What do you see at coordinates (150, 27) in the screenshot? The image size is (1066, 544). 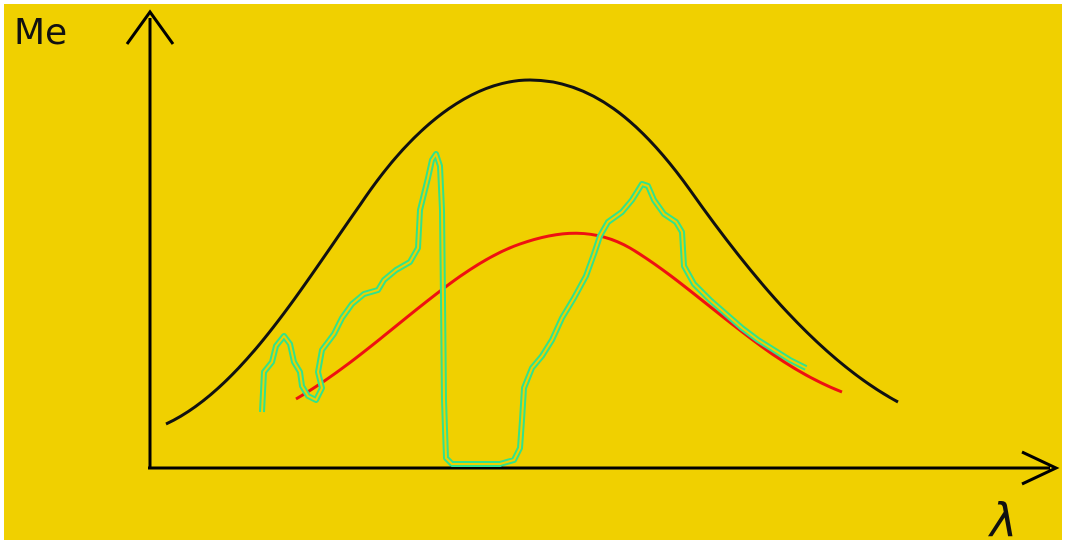 I see `y-axis-arrow-icon` at bounding box center [150, 27].